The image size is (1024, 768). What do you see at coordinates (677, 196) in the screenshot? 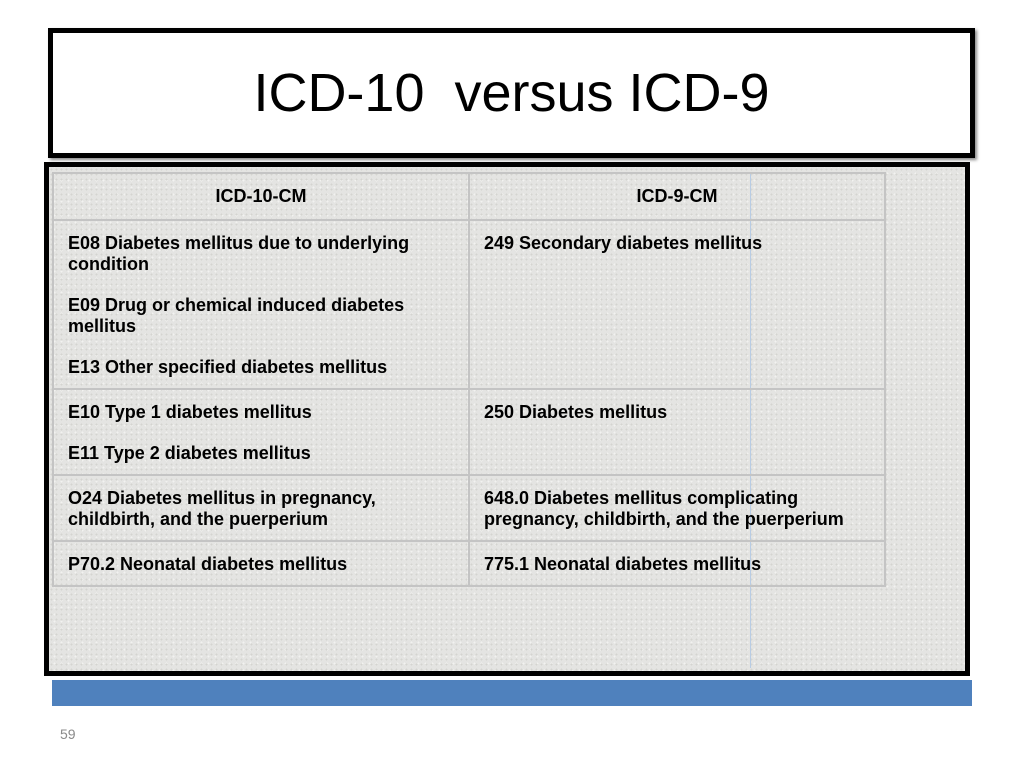
I see `header-cell: ICD-9-CM` at bounding box center [677, 196].